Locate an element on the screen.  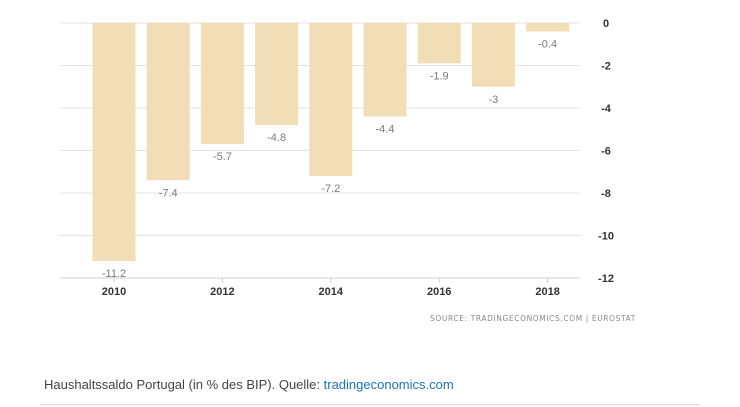
y-tick-label: -4 is located at coordinates (606, 109).